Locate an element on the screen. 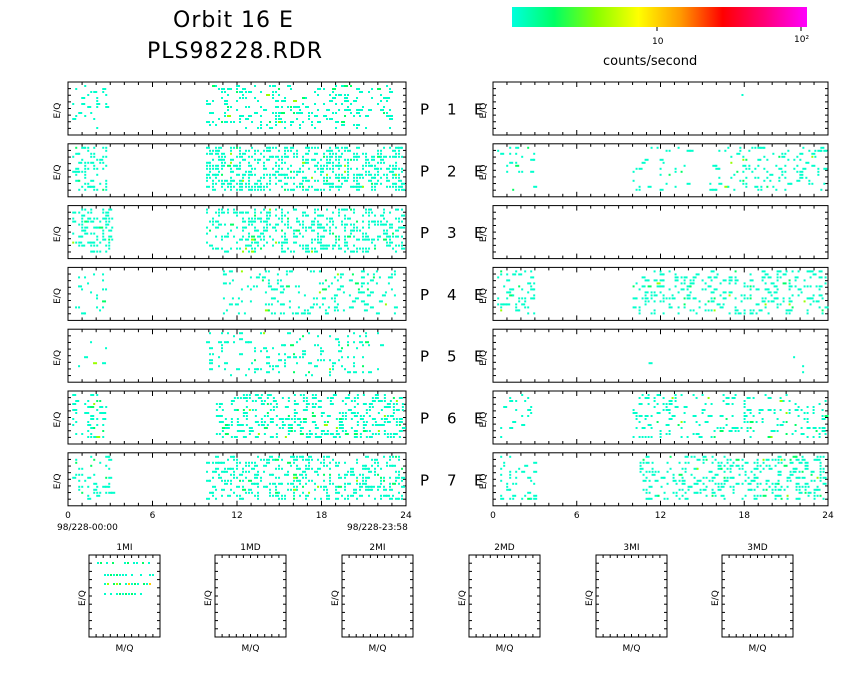 The height and width of the screenshot is (680, 850). x-tick-label: 24 is located at coordinates (406, 516).